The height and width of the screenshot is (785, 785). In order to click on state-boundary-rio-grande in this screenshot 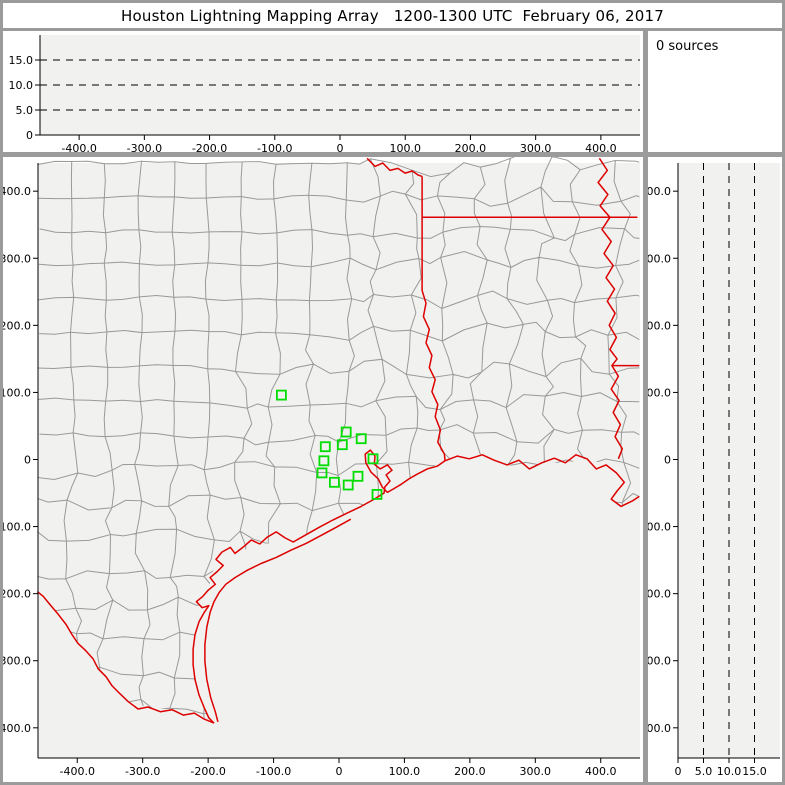, I will do `click(125, 657)`.